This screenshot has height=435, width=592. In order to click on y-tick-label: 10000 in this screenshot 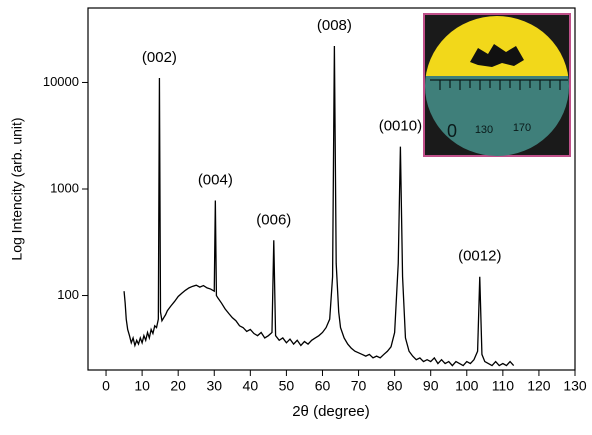, I will do `click(61, 81)`.